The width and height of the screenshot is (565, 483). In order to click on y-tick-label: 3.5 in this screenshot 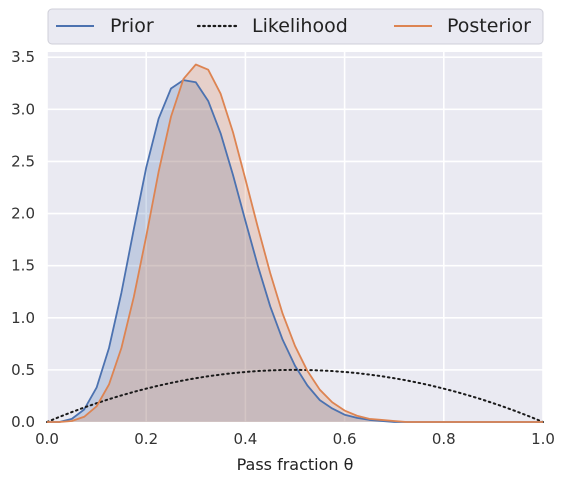, I will do `click(23, 57)`.